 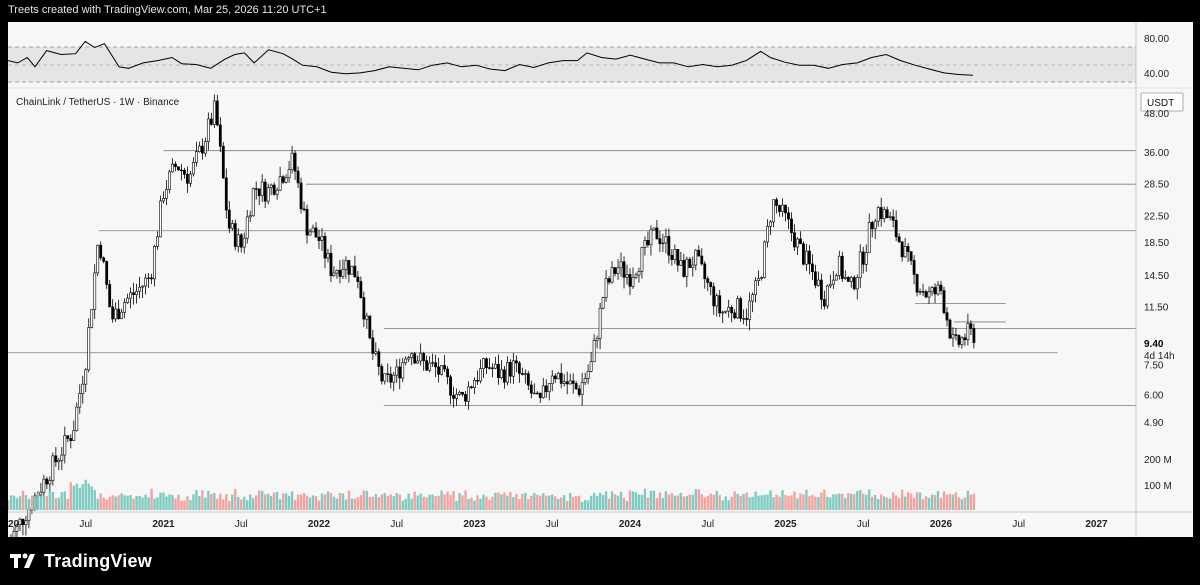 I want to click on time-tick-label: Jul, so click(x=396, y=524).